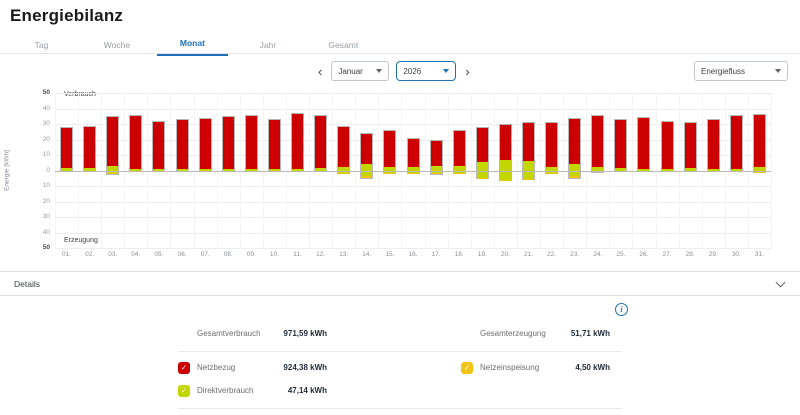 The width and height of the screenshot is (800, 415). What do you see at coordinates (305, 367) in the screenshot?
I see `summary-value: 924,38 kWh` at bounding box center [305, 367].